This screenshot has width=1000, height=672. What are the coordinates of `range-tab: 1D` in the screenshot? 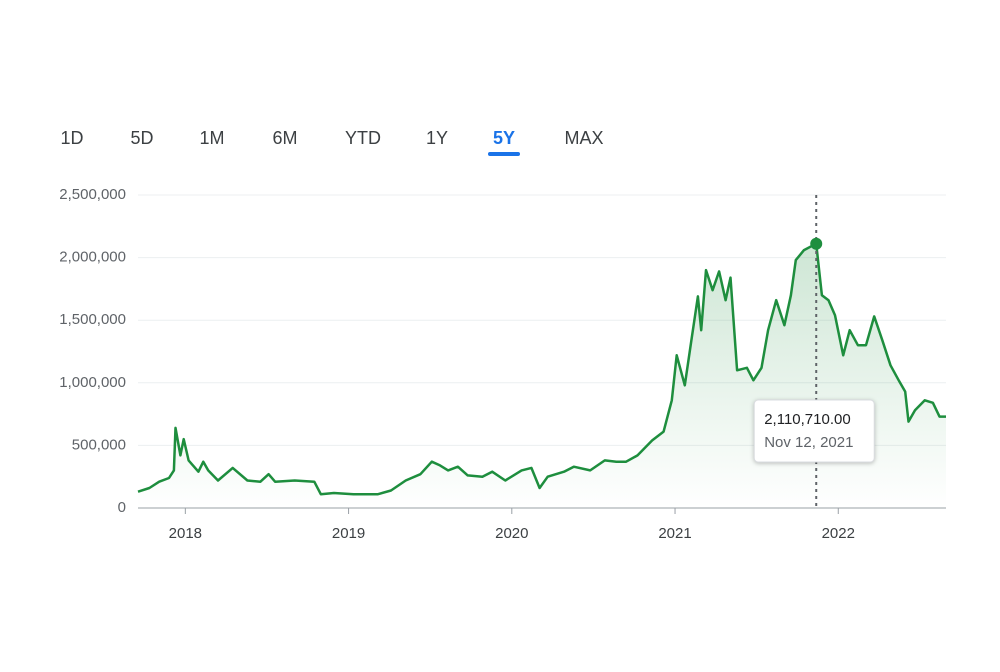 It's located at (71, 138).